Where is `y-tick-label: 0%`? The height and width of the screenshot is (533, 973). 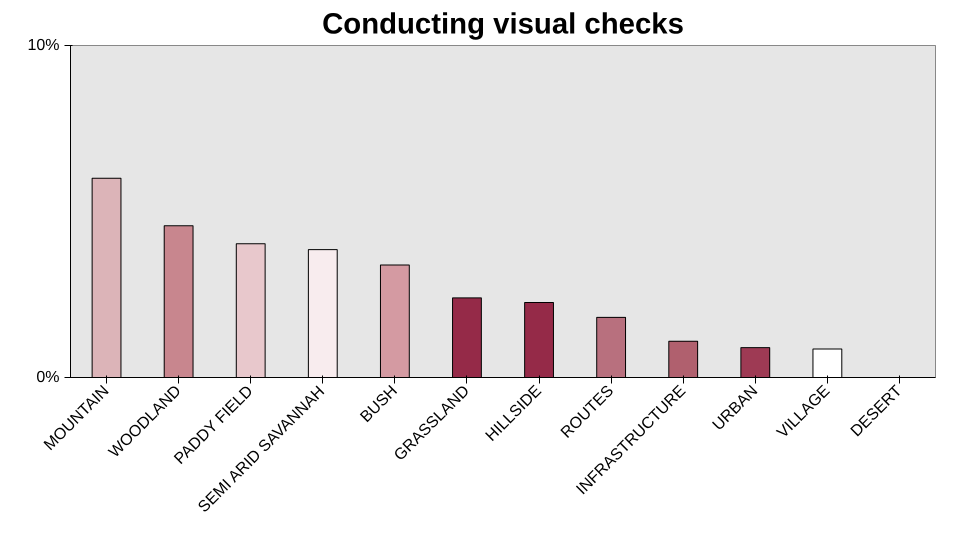 y-tick-label: 0% is located at coordinates (48, 377).